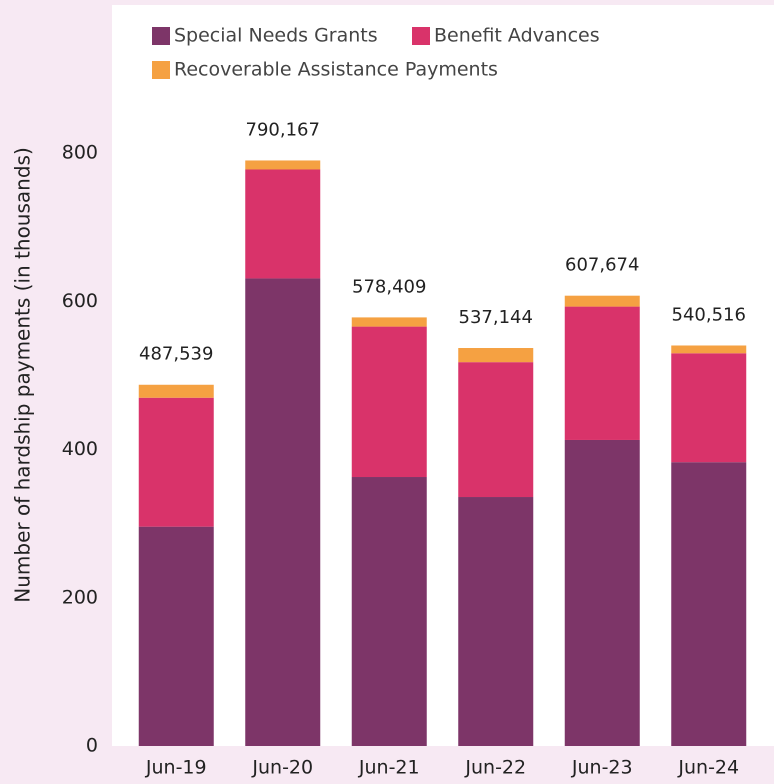 The width and height of the screenshot is (774, 784). I want to click on legend-label: Special Needs Grants, so click(276, 36).